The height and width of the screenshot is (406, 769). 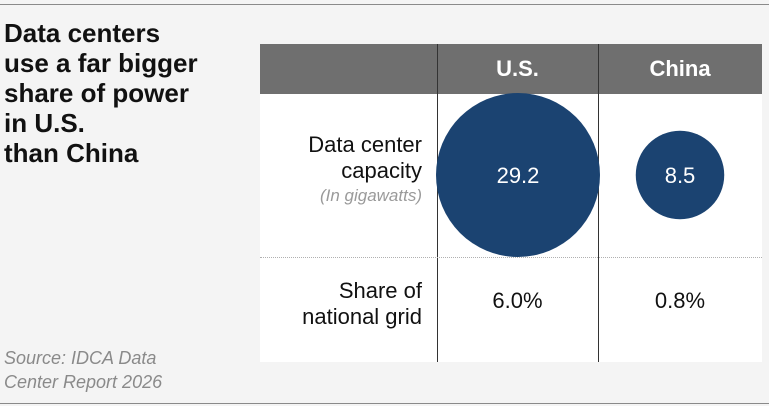 What do you see at coordinates (517, 68) in the screenshot?
I see `column-header-us: U.S.` at bounding box center [517, 68].